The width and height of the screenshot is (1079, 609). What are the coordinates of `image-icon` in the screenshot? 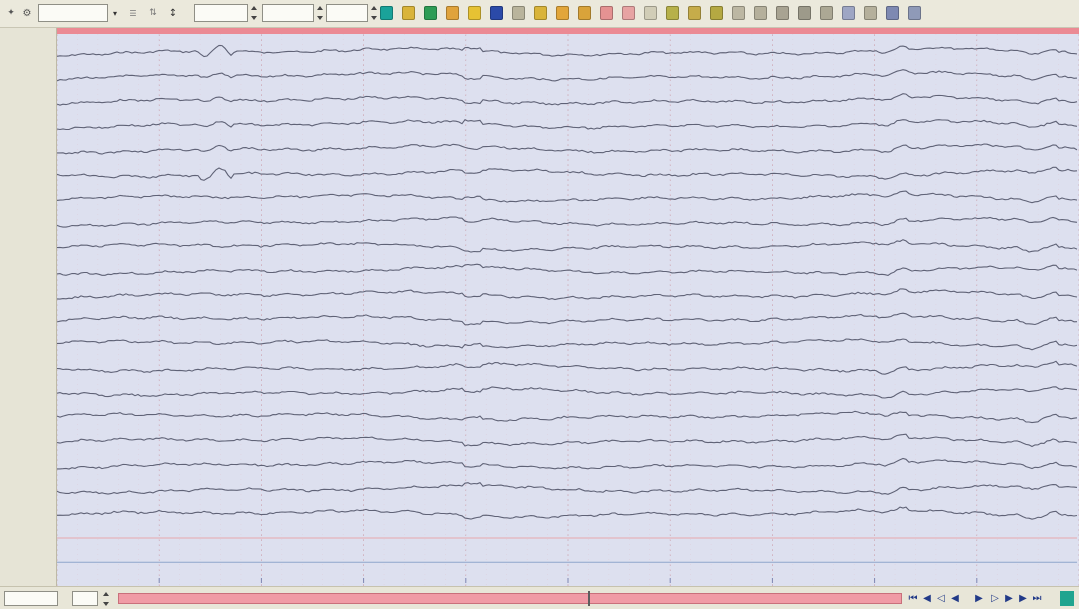 It's located at (914, 13).